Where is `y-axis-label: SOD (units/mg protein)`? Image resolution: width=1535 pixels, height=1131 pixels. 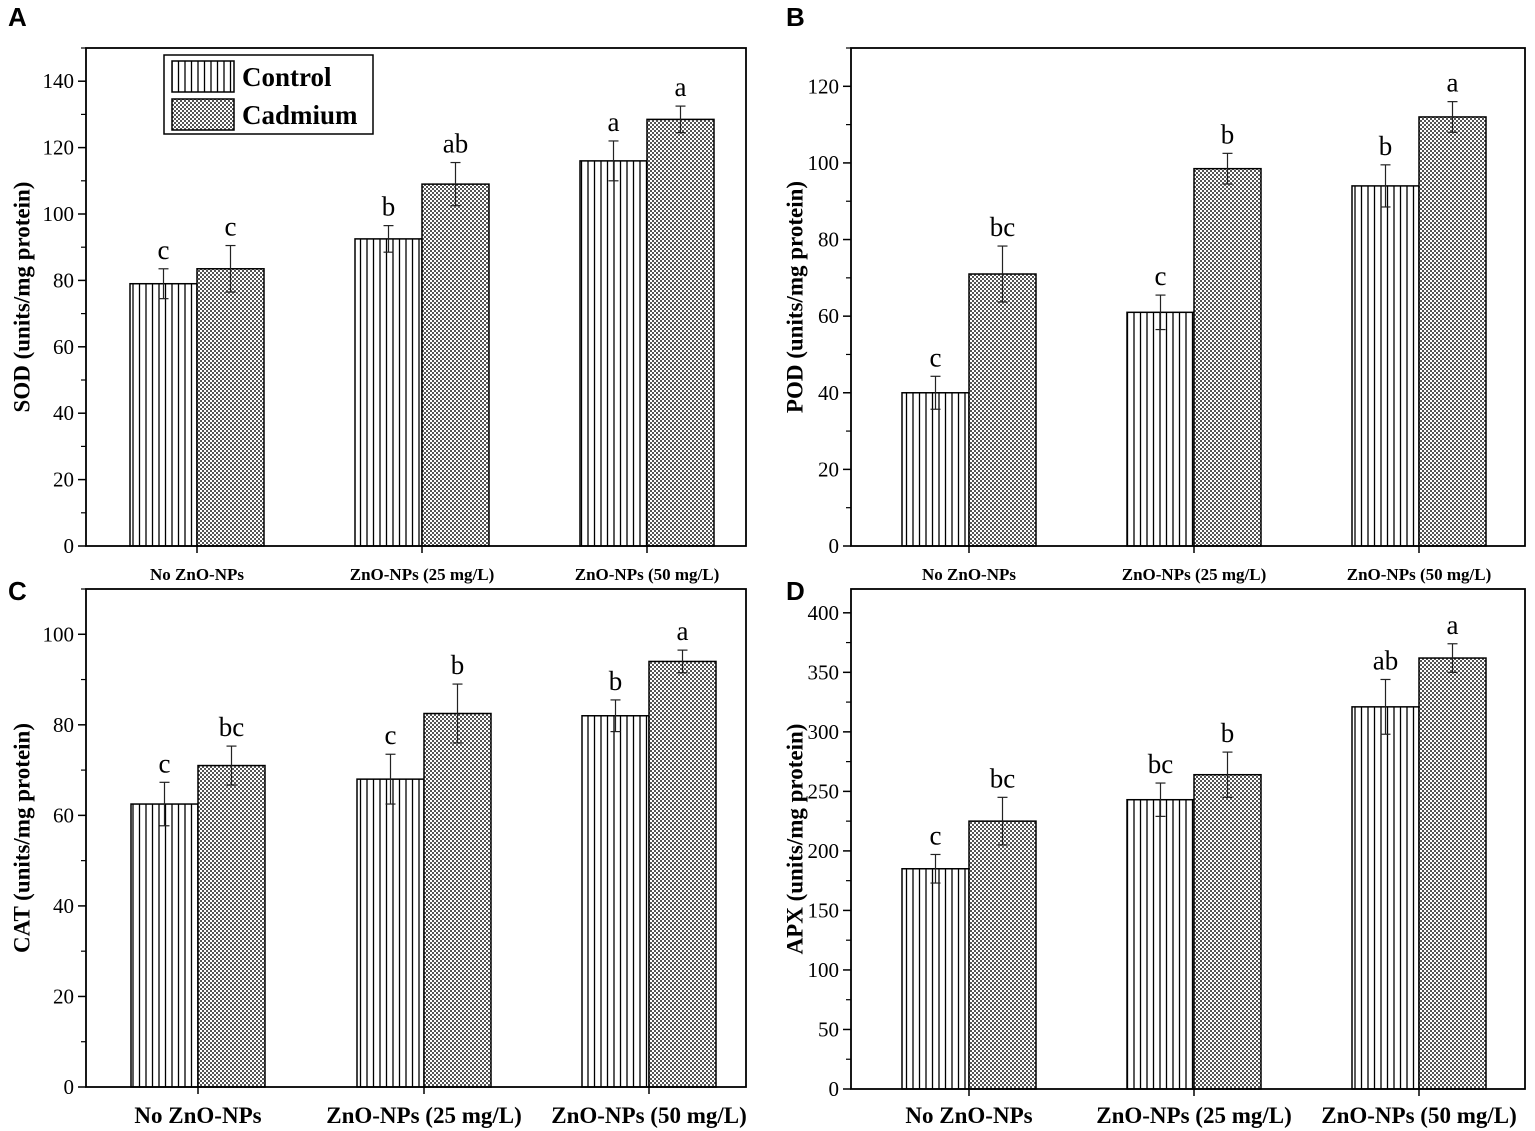
y-axis-label: SOD (units/mg protein) is located at coordinates (22, 297).